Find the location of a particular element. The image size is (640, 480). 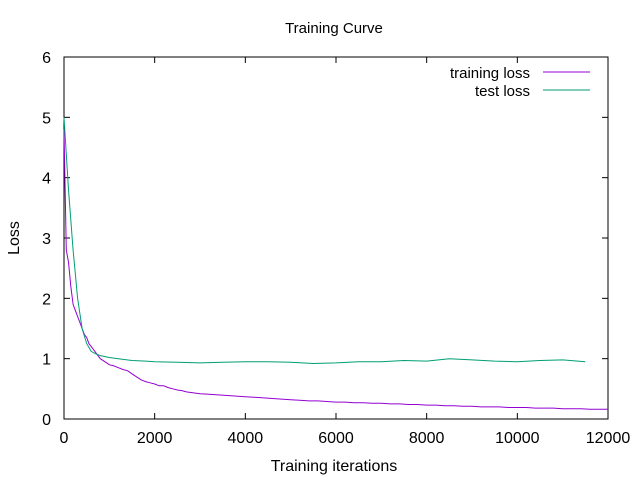

legend: training loss test loss is located at coordinates (520, 82).